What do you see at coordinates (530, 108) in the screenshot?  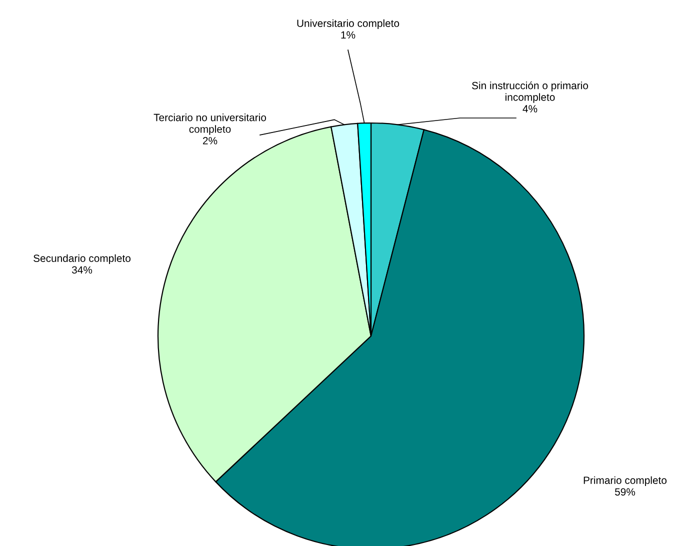 I see `data-label: 4%` at bounding box center [530, 108].